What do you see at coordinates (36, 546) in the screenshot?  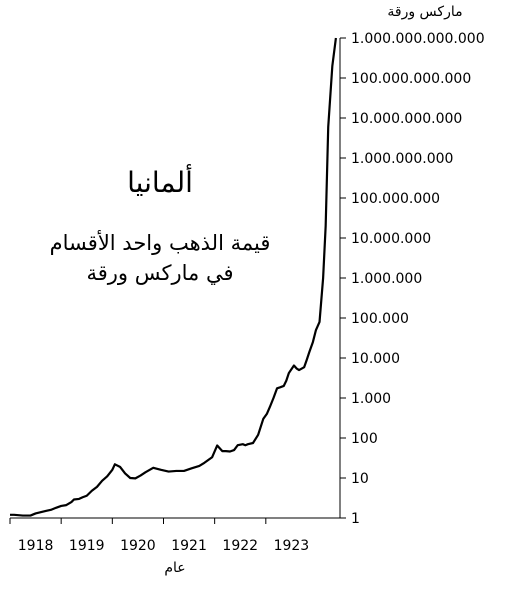 I see `x-tick-label: 1918` at bounding box center [36, 546].